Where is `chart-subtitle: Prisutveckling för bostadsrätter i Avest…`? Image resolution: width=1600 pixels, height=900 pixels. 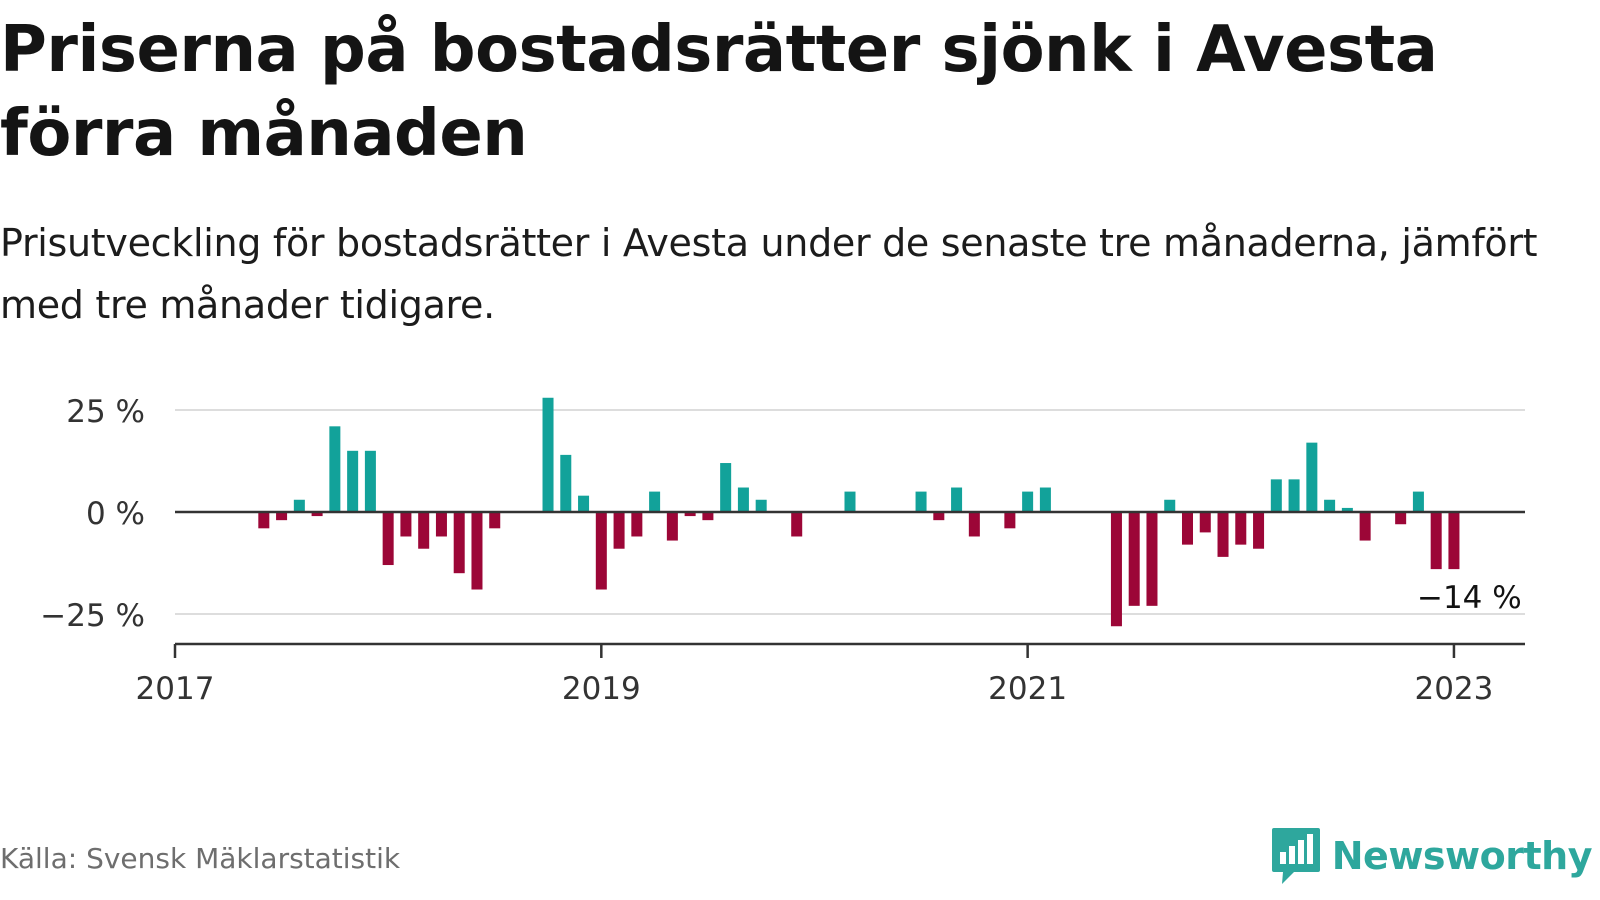 chart-subtitle: Prisutveckling för bostadsrätter i Avest… is located at coordinates (769, 274).